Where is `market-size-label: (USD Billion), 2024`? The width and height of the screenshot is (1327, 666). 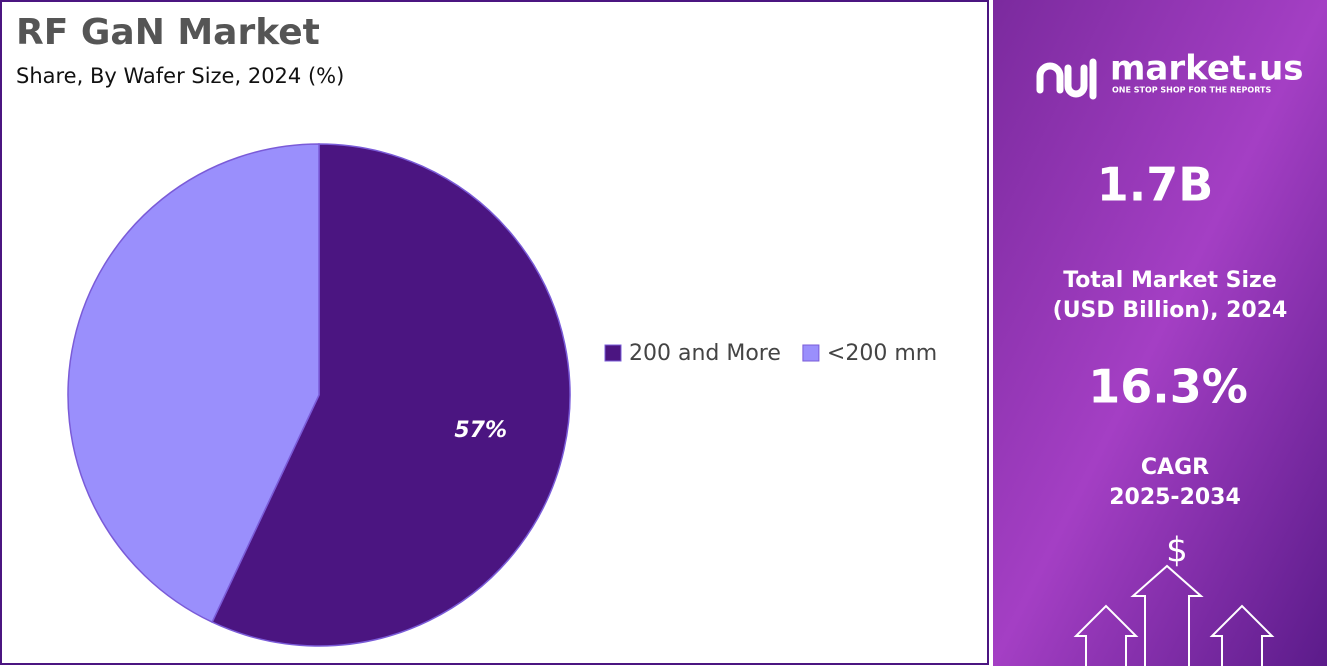
market-size-label: (USD Billion), 2024 is located at coordinates (1170, 310).